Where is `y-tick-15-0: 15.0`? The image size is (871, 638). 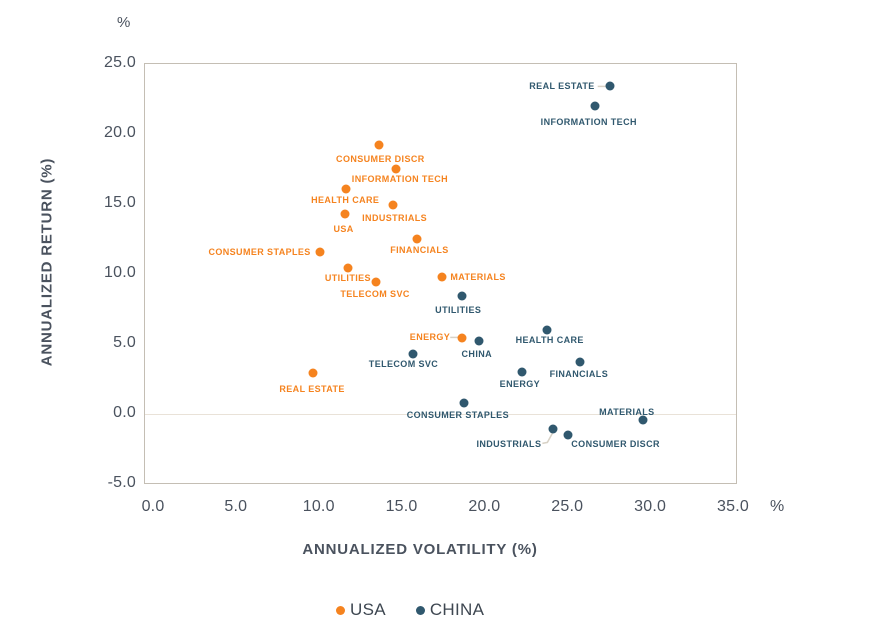
y-tick-15-0: 15.0 is located at coordinates (120, 202).